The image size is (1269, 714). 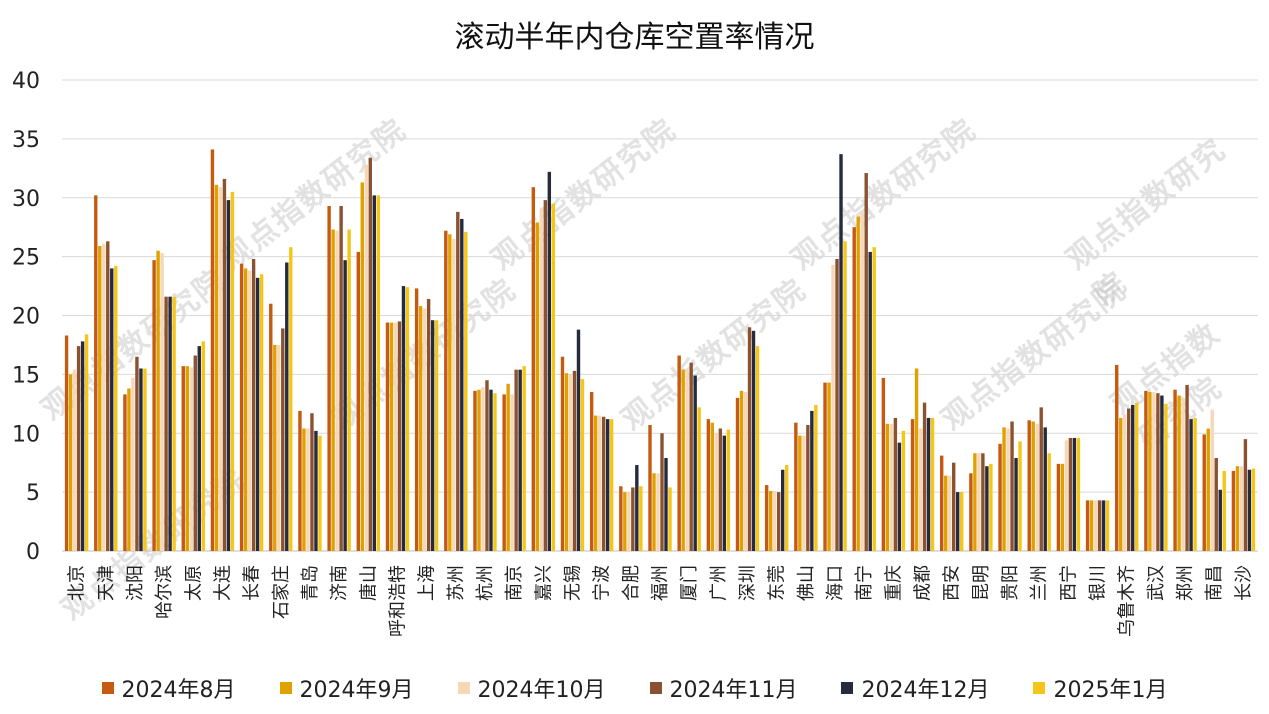 I want to click on x-tick-label: 南昌, so click(x=1214, y=583).